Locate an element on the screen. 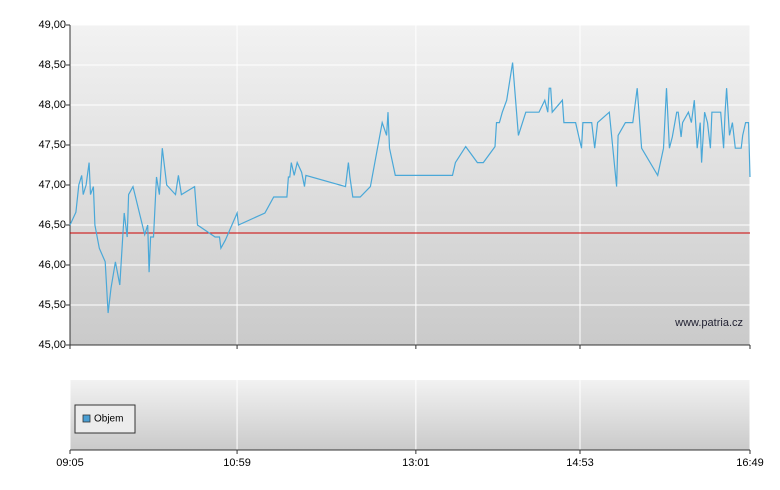  y-tick-label: 45,00 is located at coordinates (52, 345).